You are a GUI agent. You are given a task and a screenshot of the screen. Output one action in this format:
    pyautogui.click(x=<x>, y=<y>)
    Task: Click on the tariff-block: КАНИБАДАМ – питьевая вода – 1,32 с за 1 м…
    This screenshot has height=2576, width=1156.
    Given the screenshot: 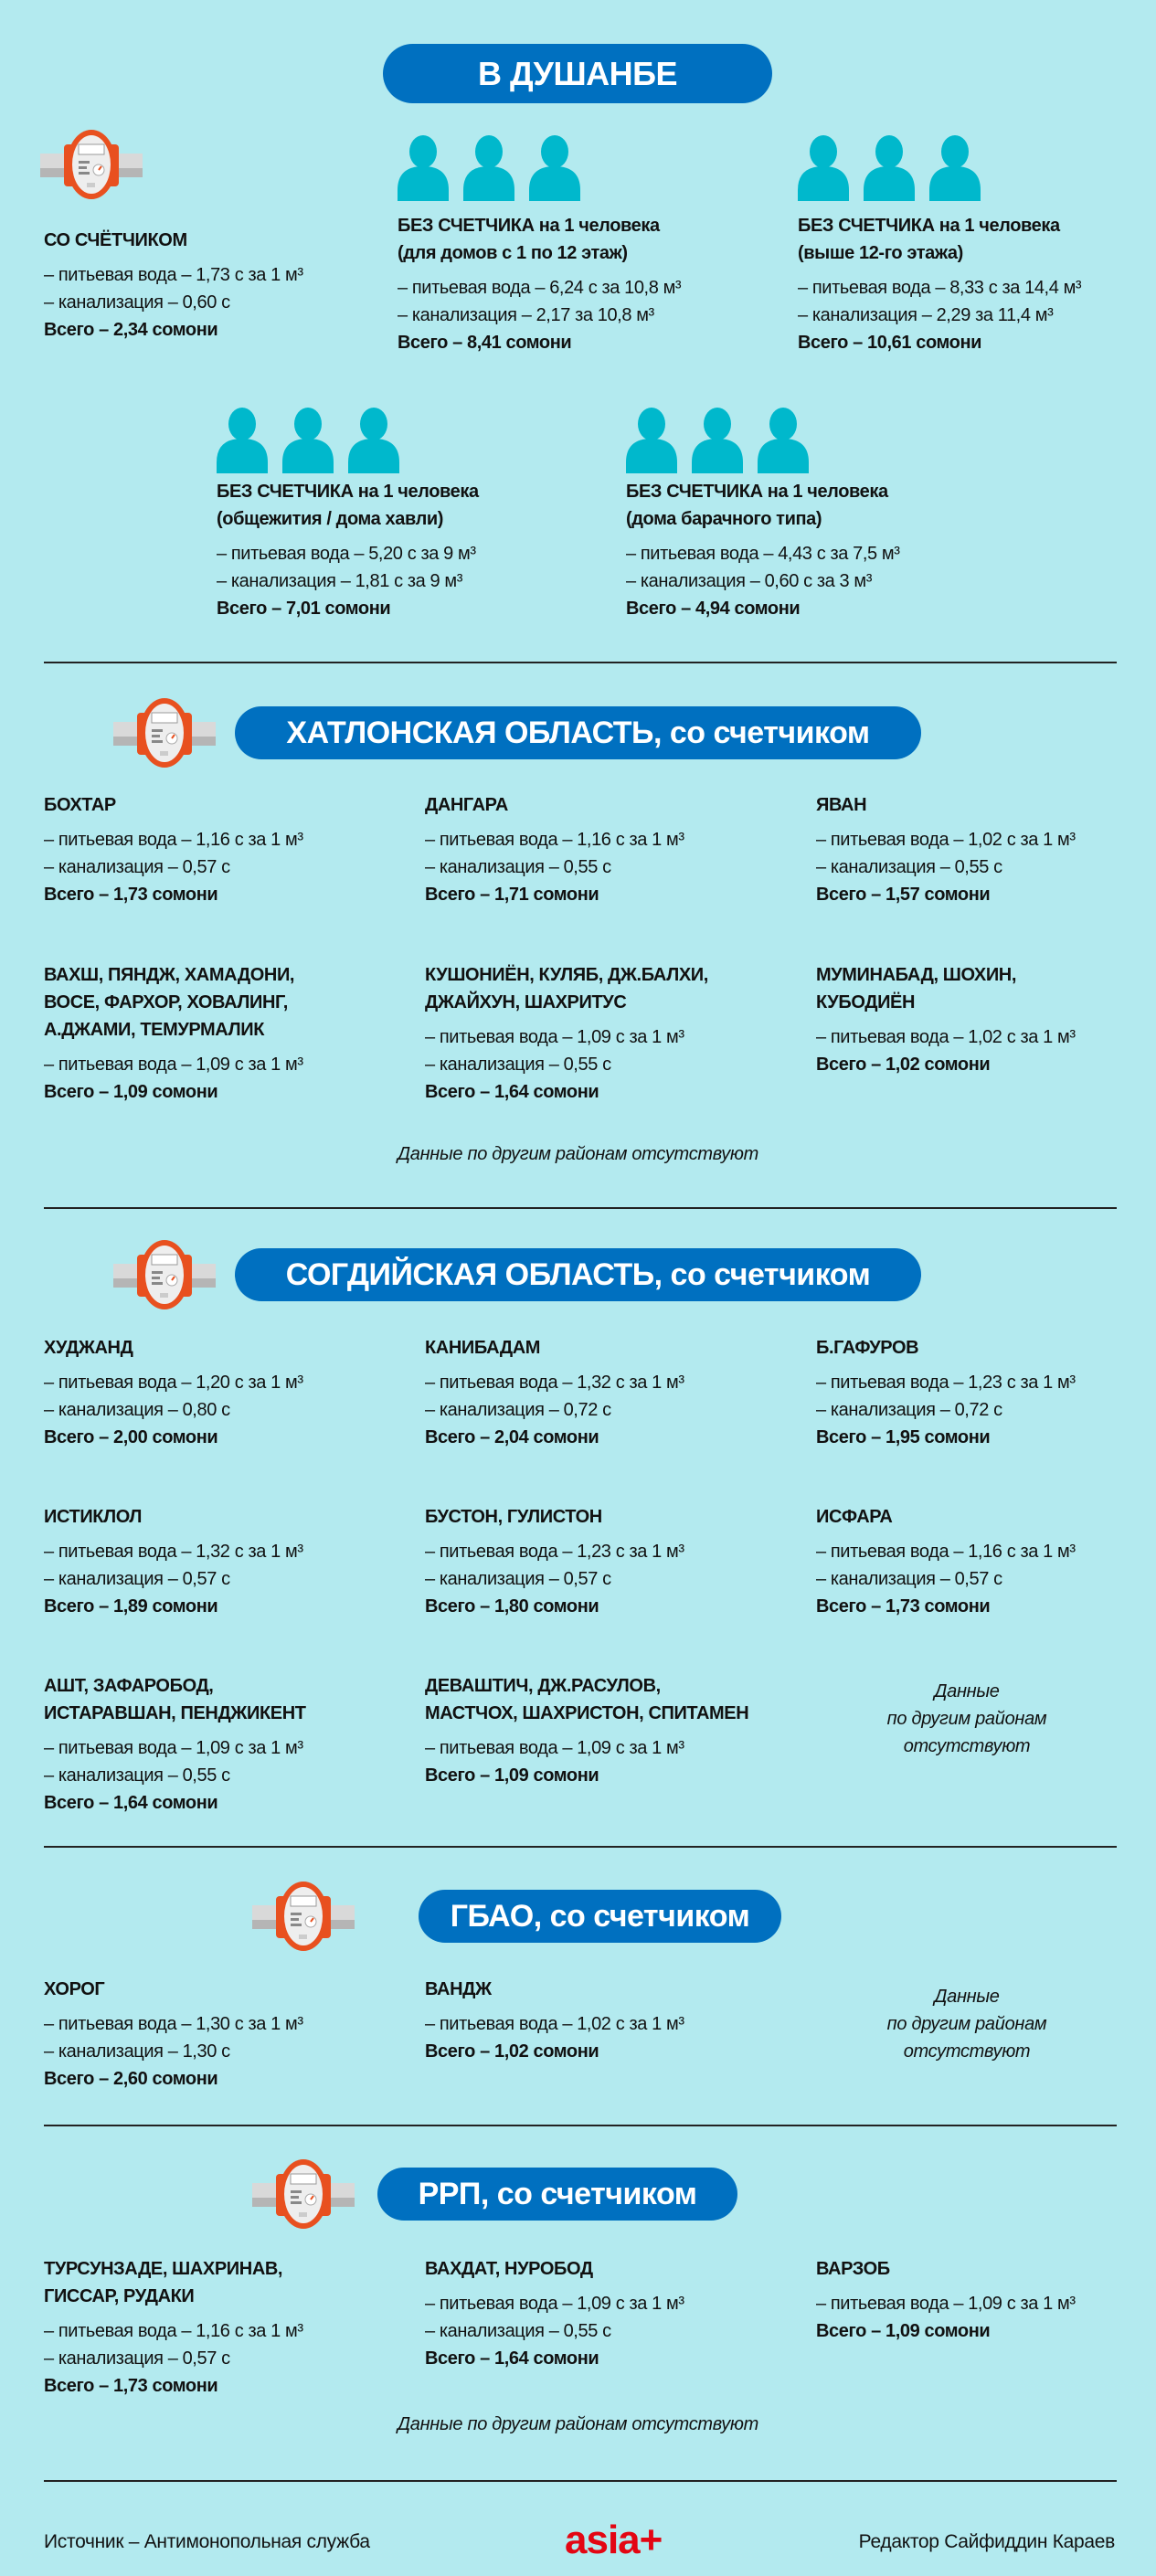 What is the action you would take?
    pyautogui.click(x=608, y=1392)
    